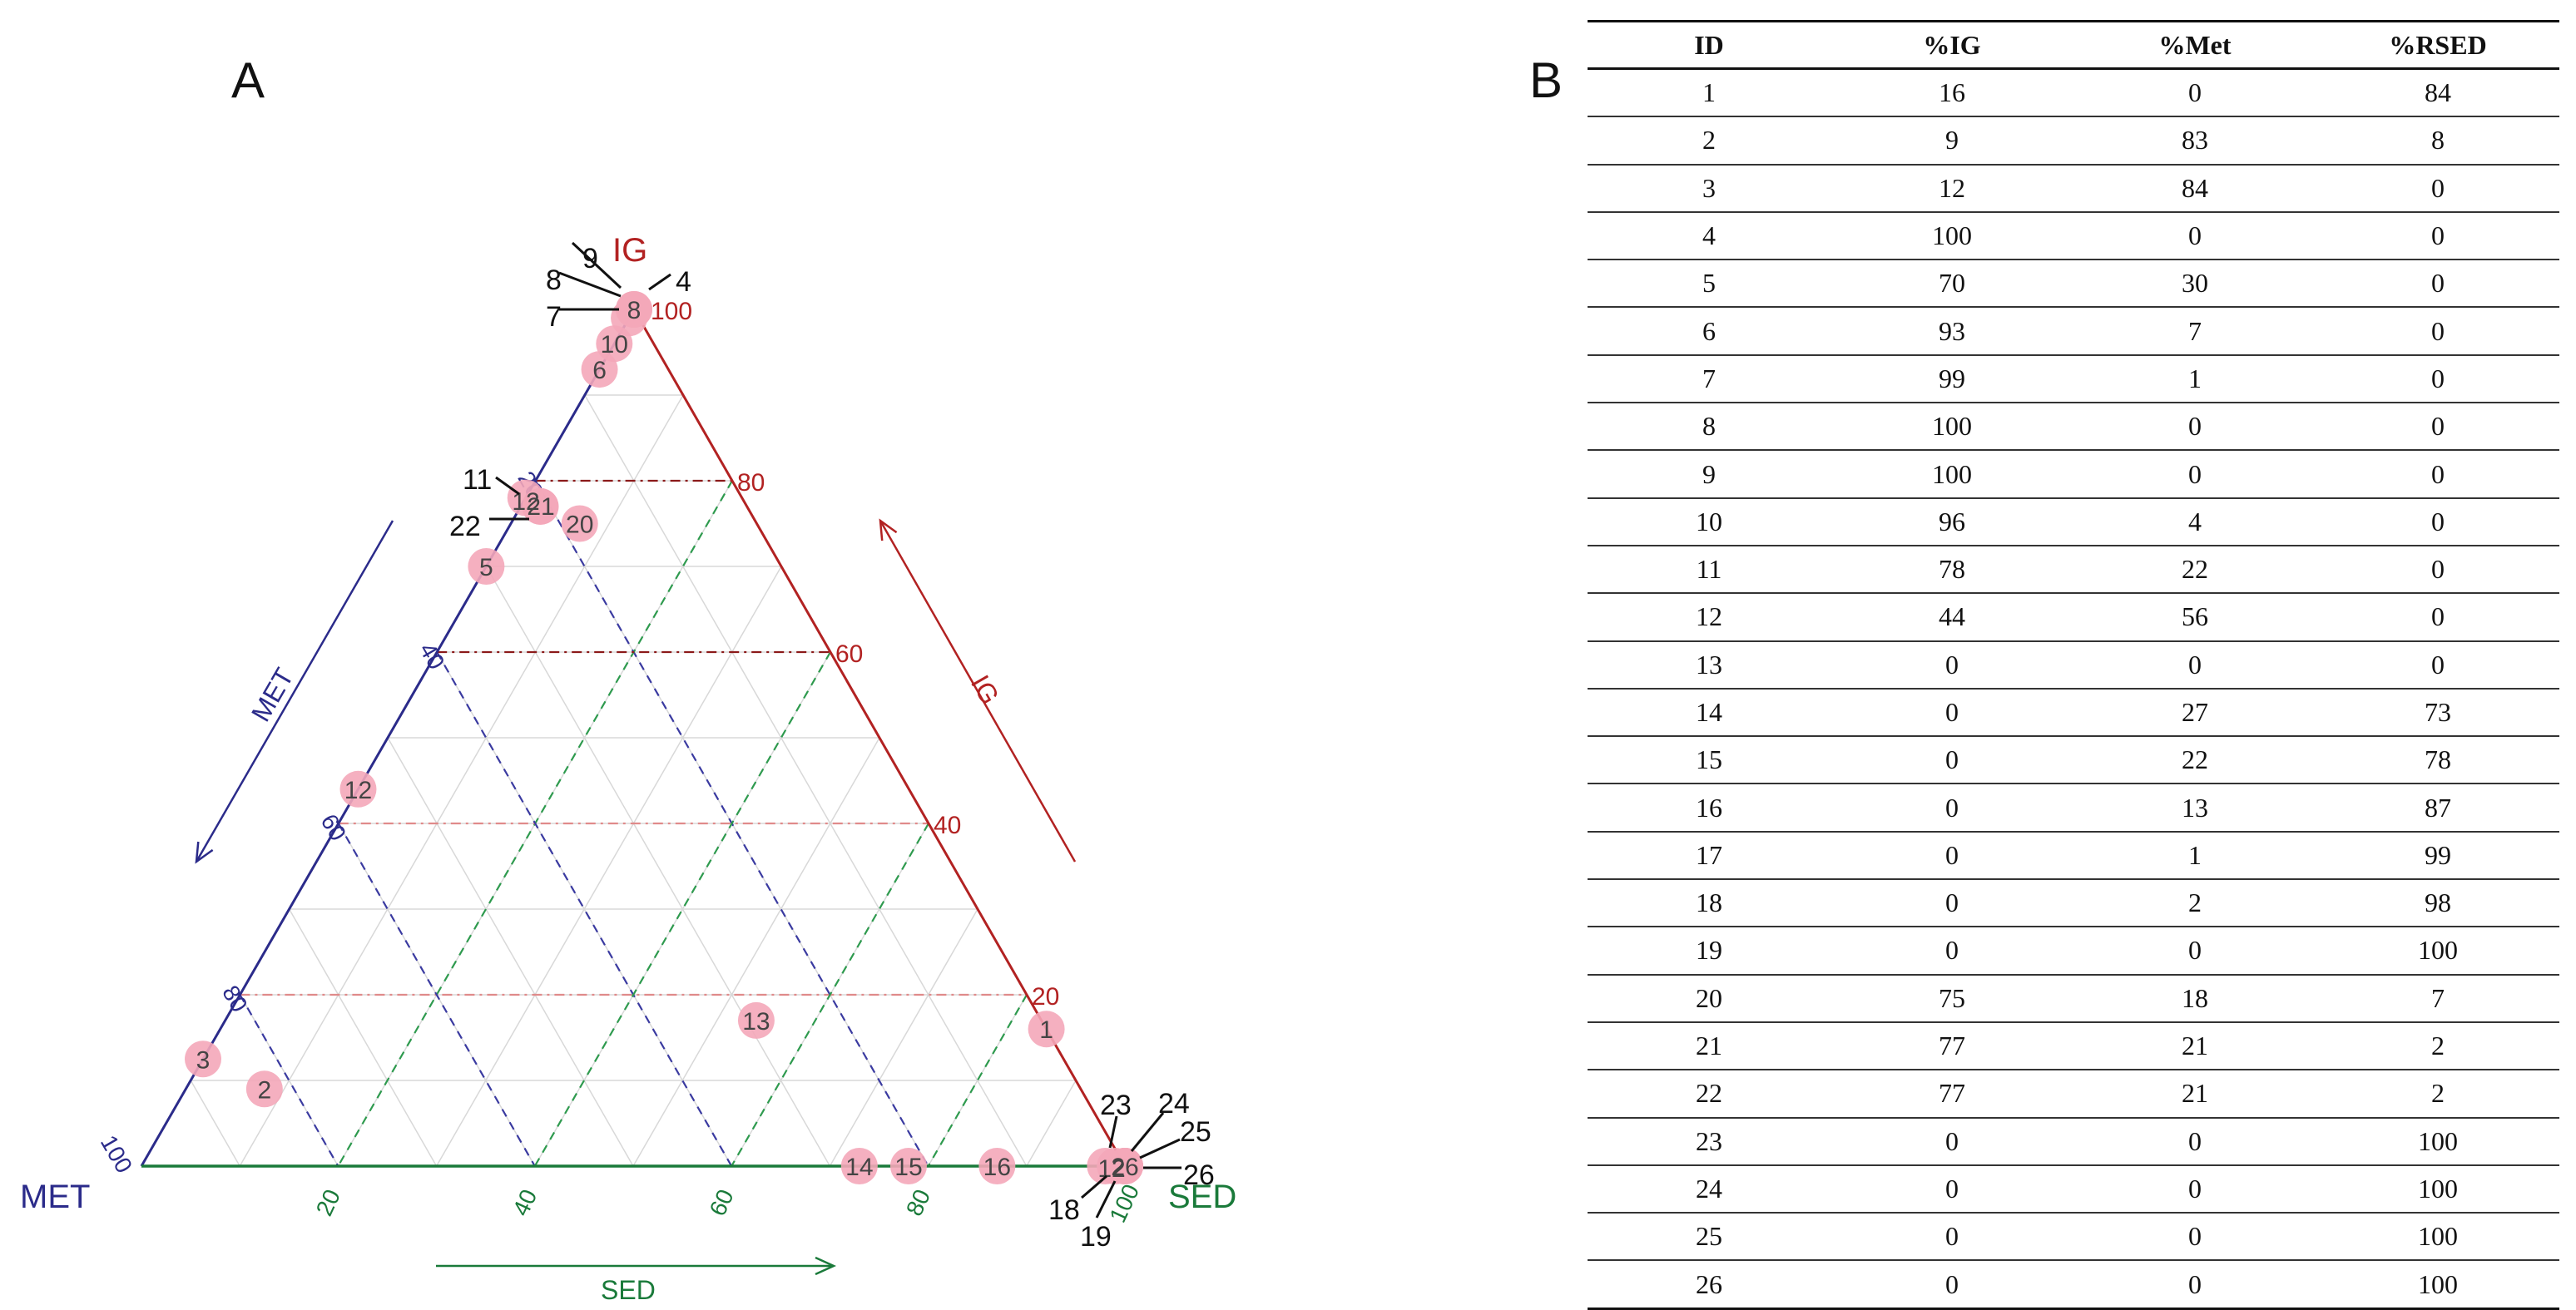  I want to click on axis-arrow-met, so click(295, 692).